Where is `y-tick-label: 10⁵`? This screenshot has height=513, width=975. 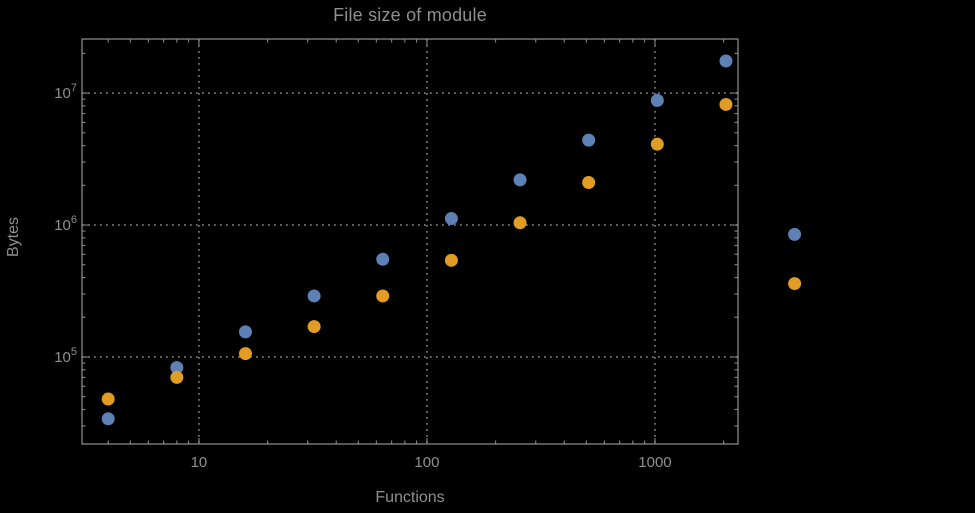 y-tick-label: 10⁵ is located at coordinates (65, 356).